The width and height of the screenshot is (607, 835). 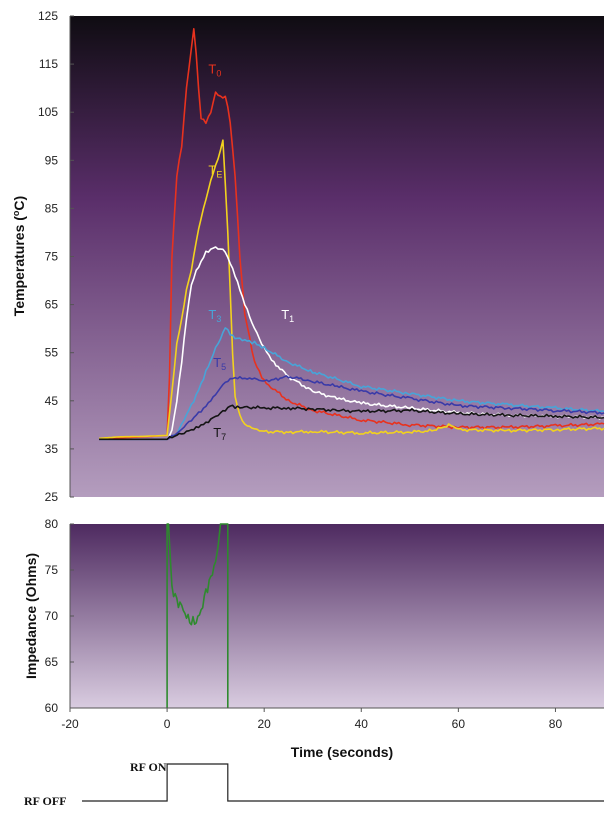 What do you see at coordinates (52, 353) in the screenshot?
I see `y-tick-label: 55` at bounding box center [52, 353].